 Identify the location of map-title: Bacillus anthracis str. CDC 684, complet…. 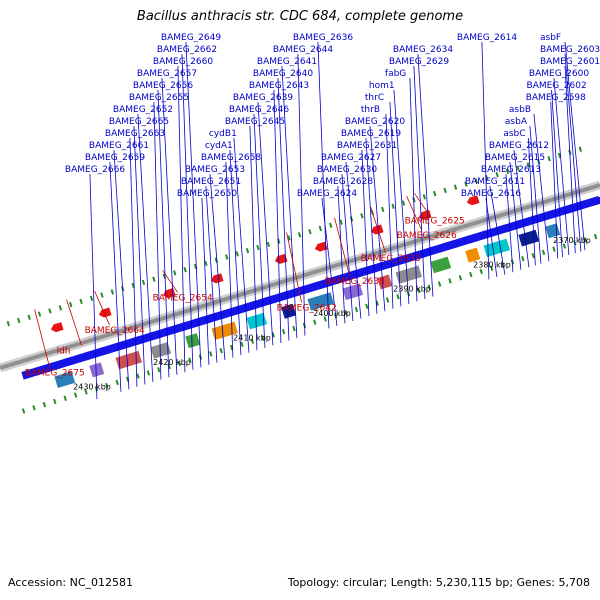
(300, 16).